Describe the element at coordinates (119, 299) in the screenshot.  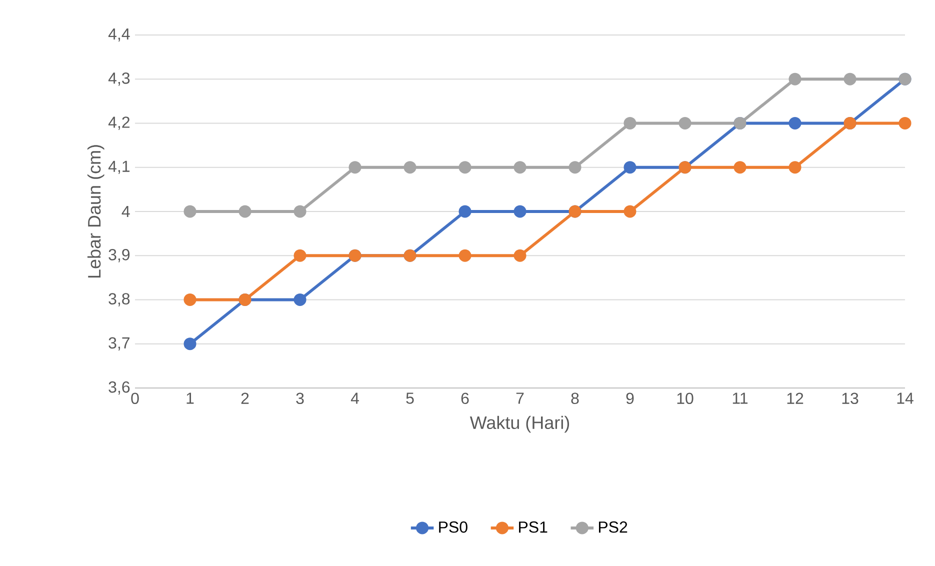
I see `y-tick-label: 3,8` at that location.